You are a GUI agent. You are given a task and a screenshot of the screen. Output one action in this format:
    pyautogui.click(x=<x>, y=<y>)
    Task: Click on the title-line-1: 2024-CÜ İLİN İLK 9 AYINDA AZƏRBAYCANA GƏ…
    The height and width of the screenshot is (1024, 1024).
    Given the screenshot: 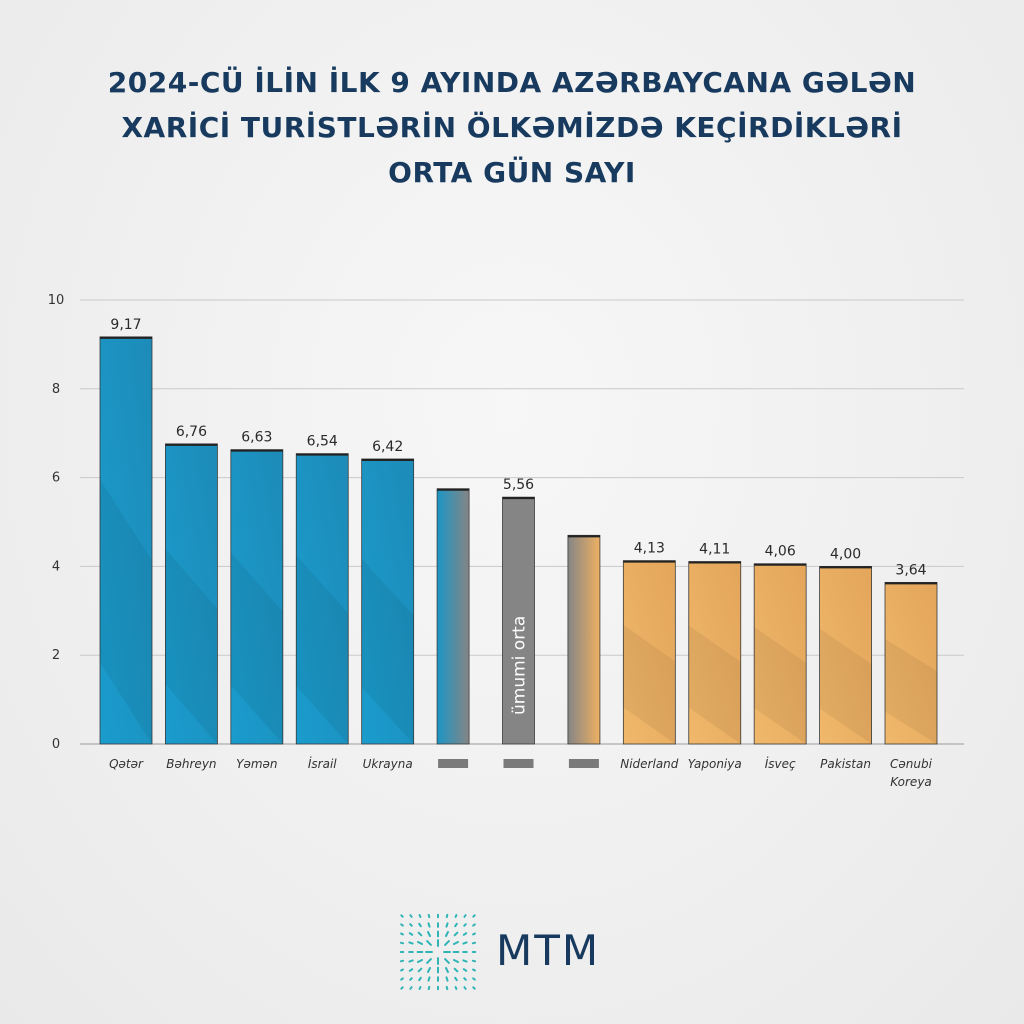 What is the action you would take?
    pyautogui.click(x=512, y=82)
    